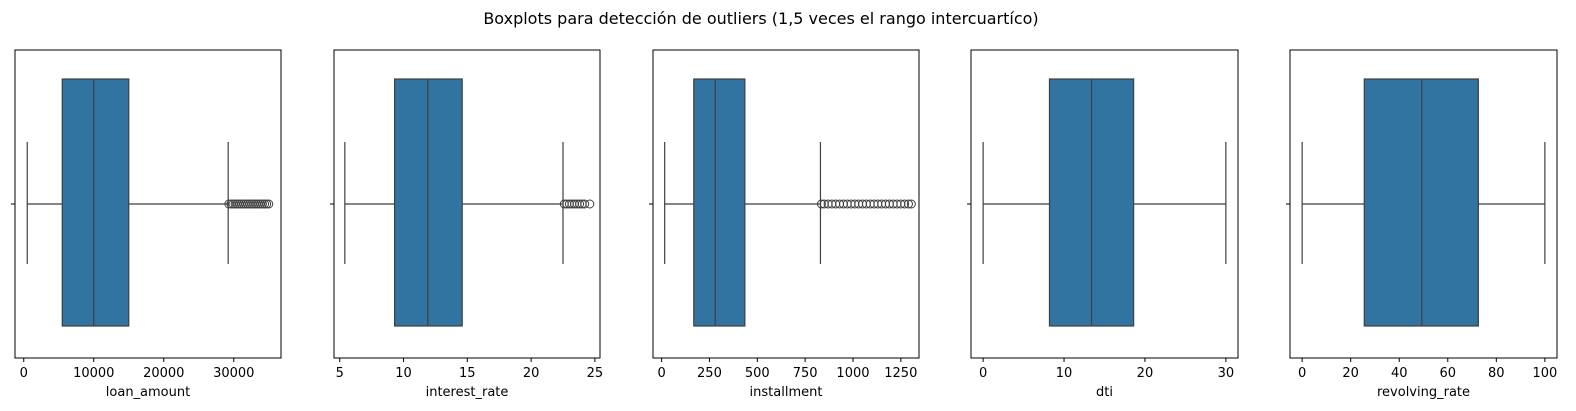 The height and width of the screenshot is (411, 1576). Describe the element at coordinates (786, 392) in the screenshot. I see `x-axis-label: installment` at that location.